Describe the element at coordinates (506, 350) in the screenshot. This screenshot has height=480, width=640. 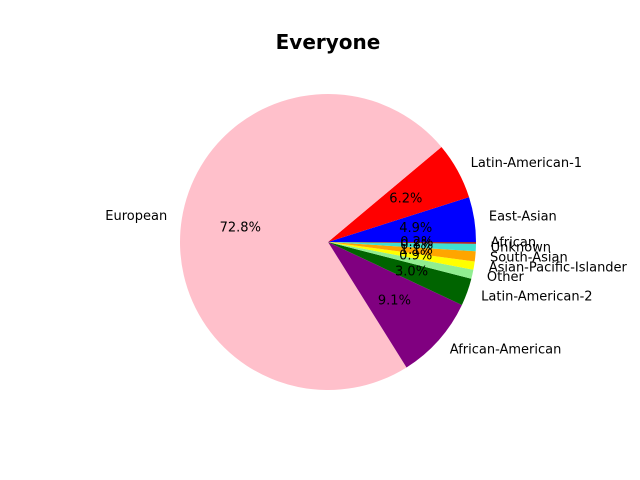
I see `slice-label-african-american: African-American` at that location.